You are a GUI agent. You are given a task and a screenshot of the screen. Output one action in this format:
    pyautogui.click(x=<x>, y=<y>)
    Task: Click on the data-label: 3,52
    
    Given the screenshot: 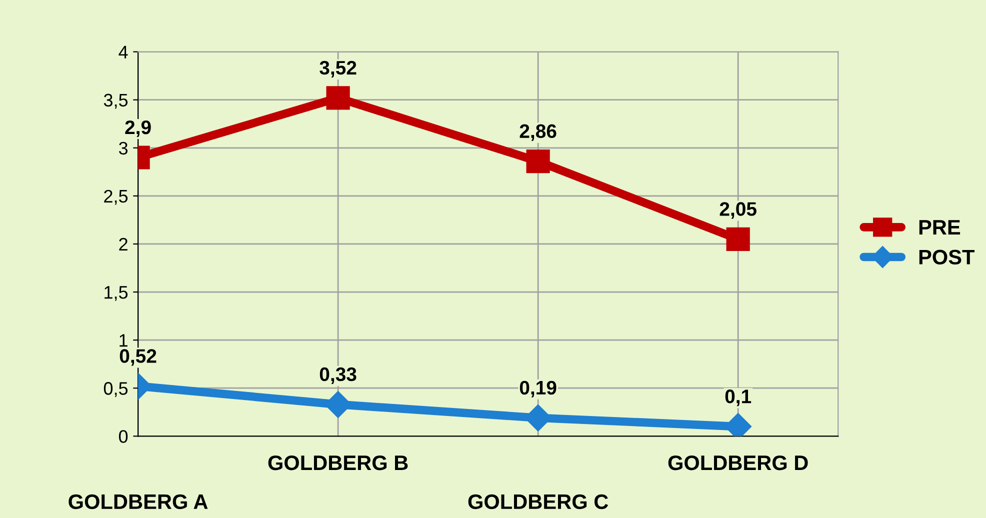 What is the action you would take?
    pyautogui.click(x=338, y=69)
    